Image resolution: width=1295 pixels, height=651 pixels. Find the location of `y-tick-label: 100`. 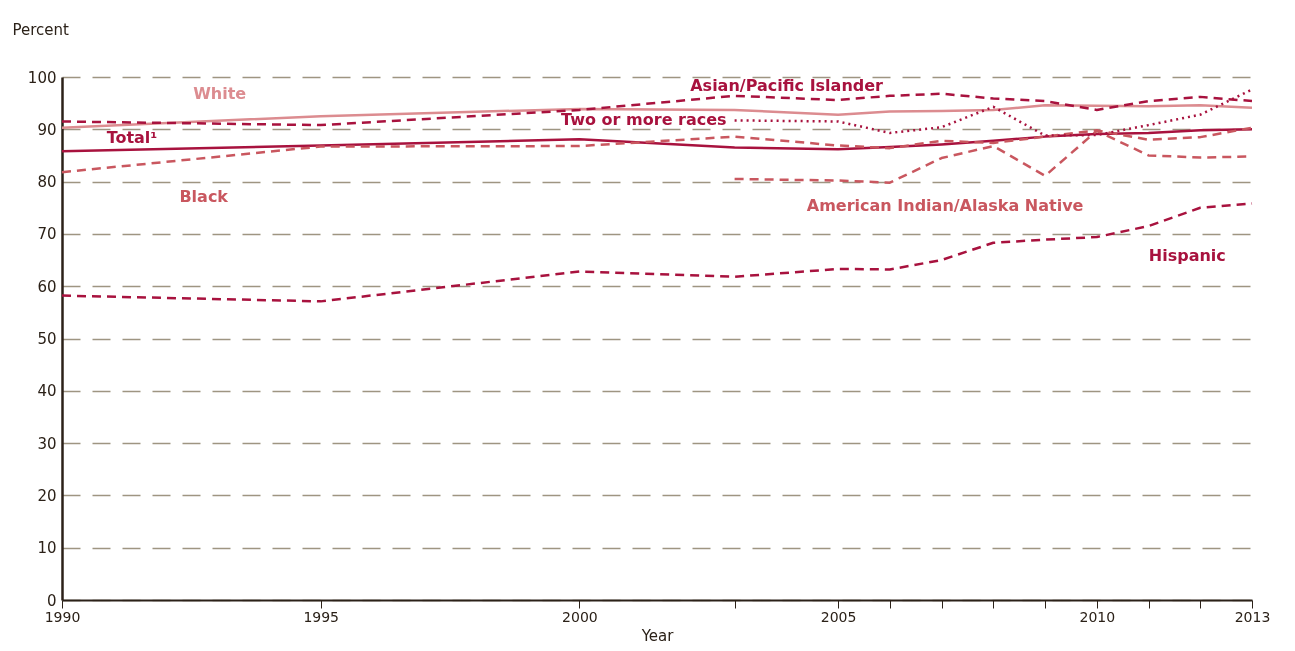

y-tick-label: 100 is located at coordinates (42, 77).